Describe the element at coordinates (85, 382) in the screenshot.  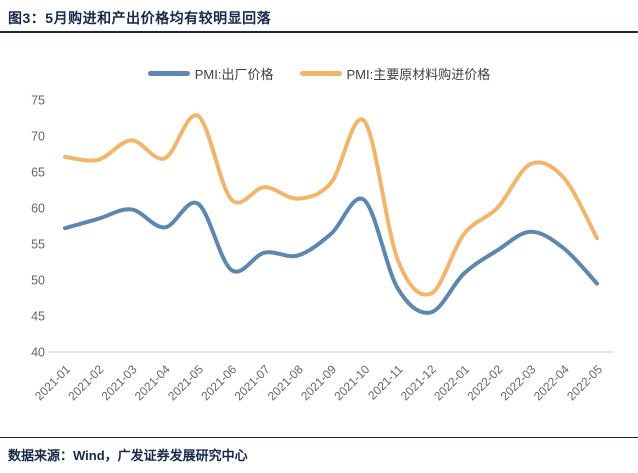
I see `x-tick-label: 2021-02` at that location.